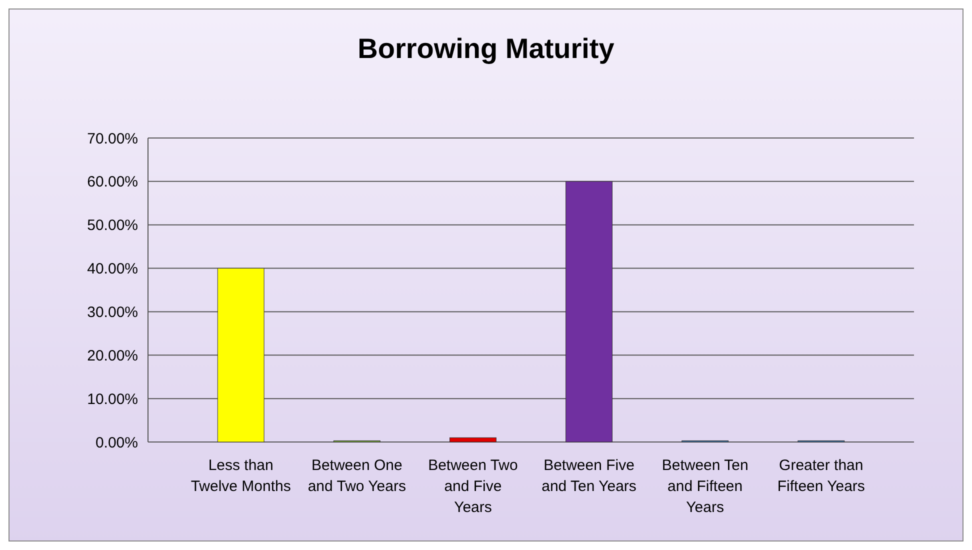 This screenshot has width=972, height=550. What do you see at coordinates (116, 443) in the screenshot?
I see `y-tick-label: 0.00%` at bounding box center [116, 443].